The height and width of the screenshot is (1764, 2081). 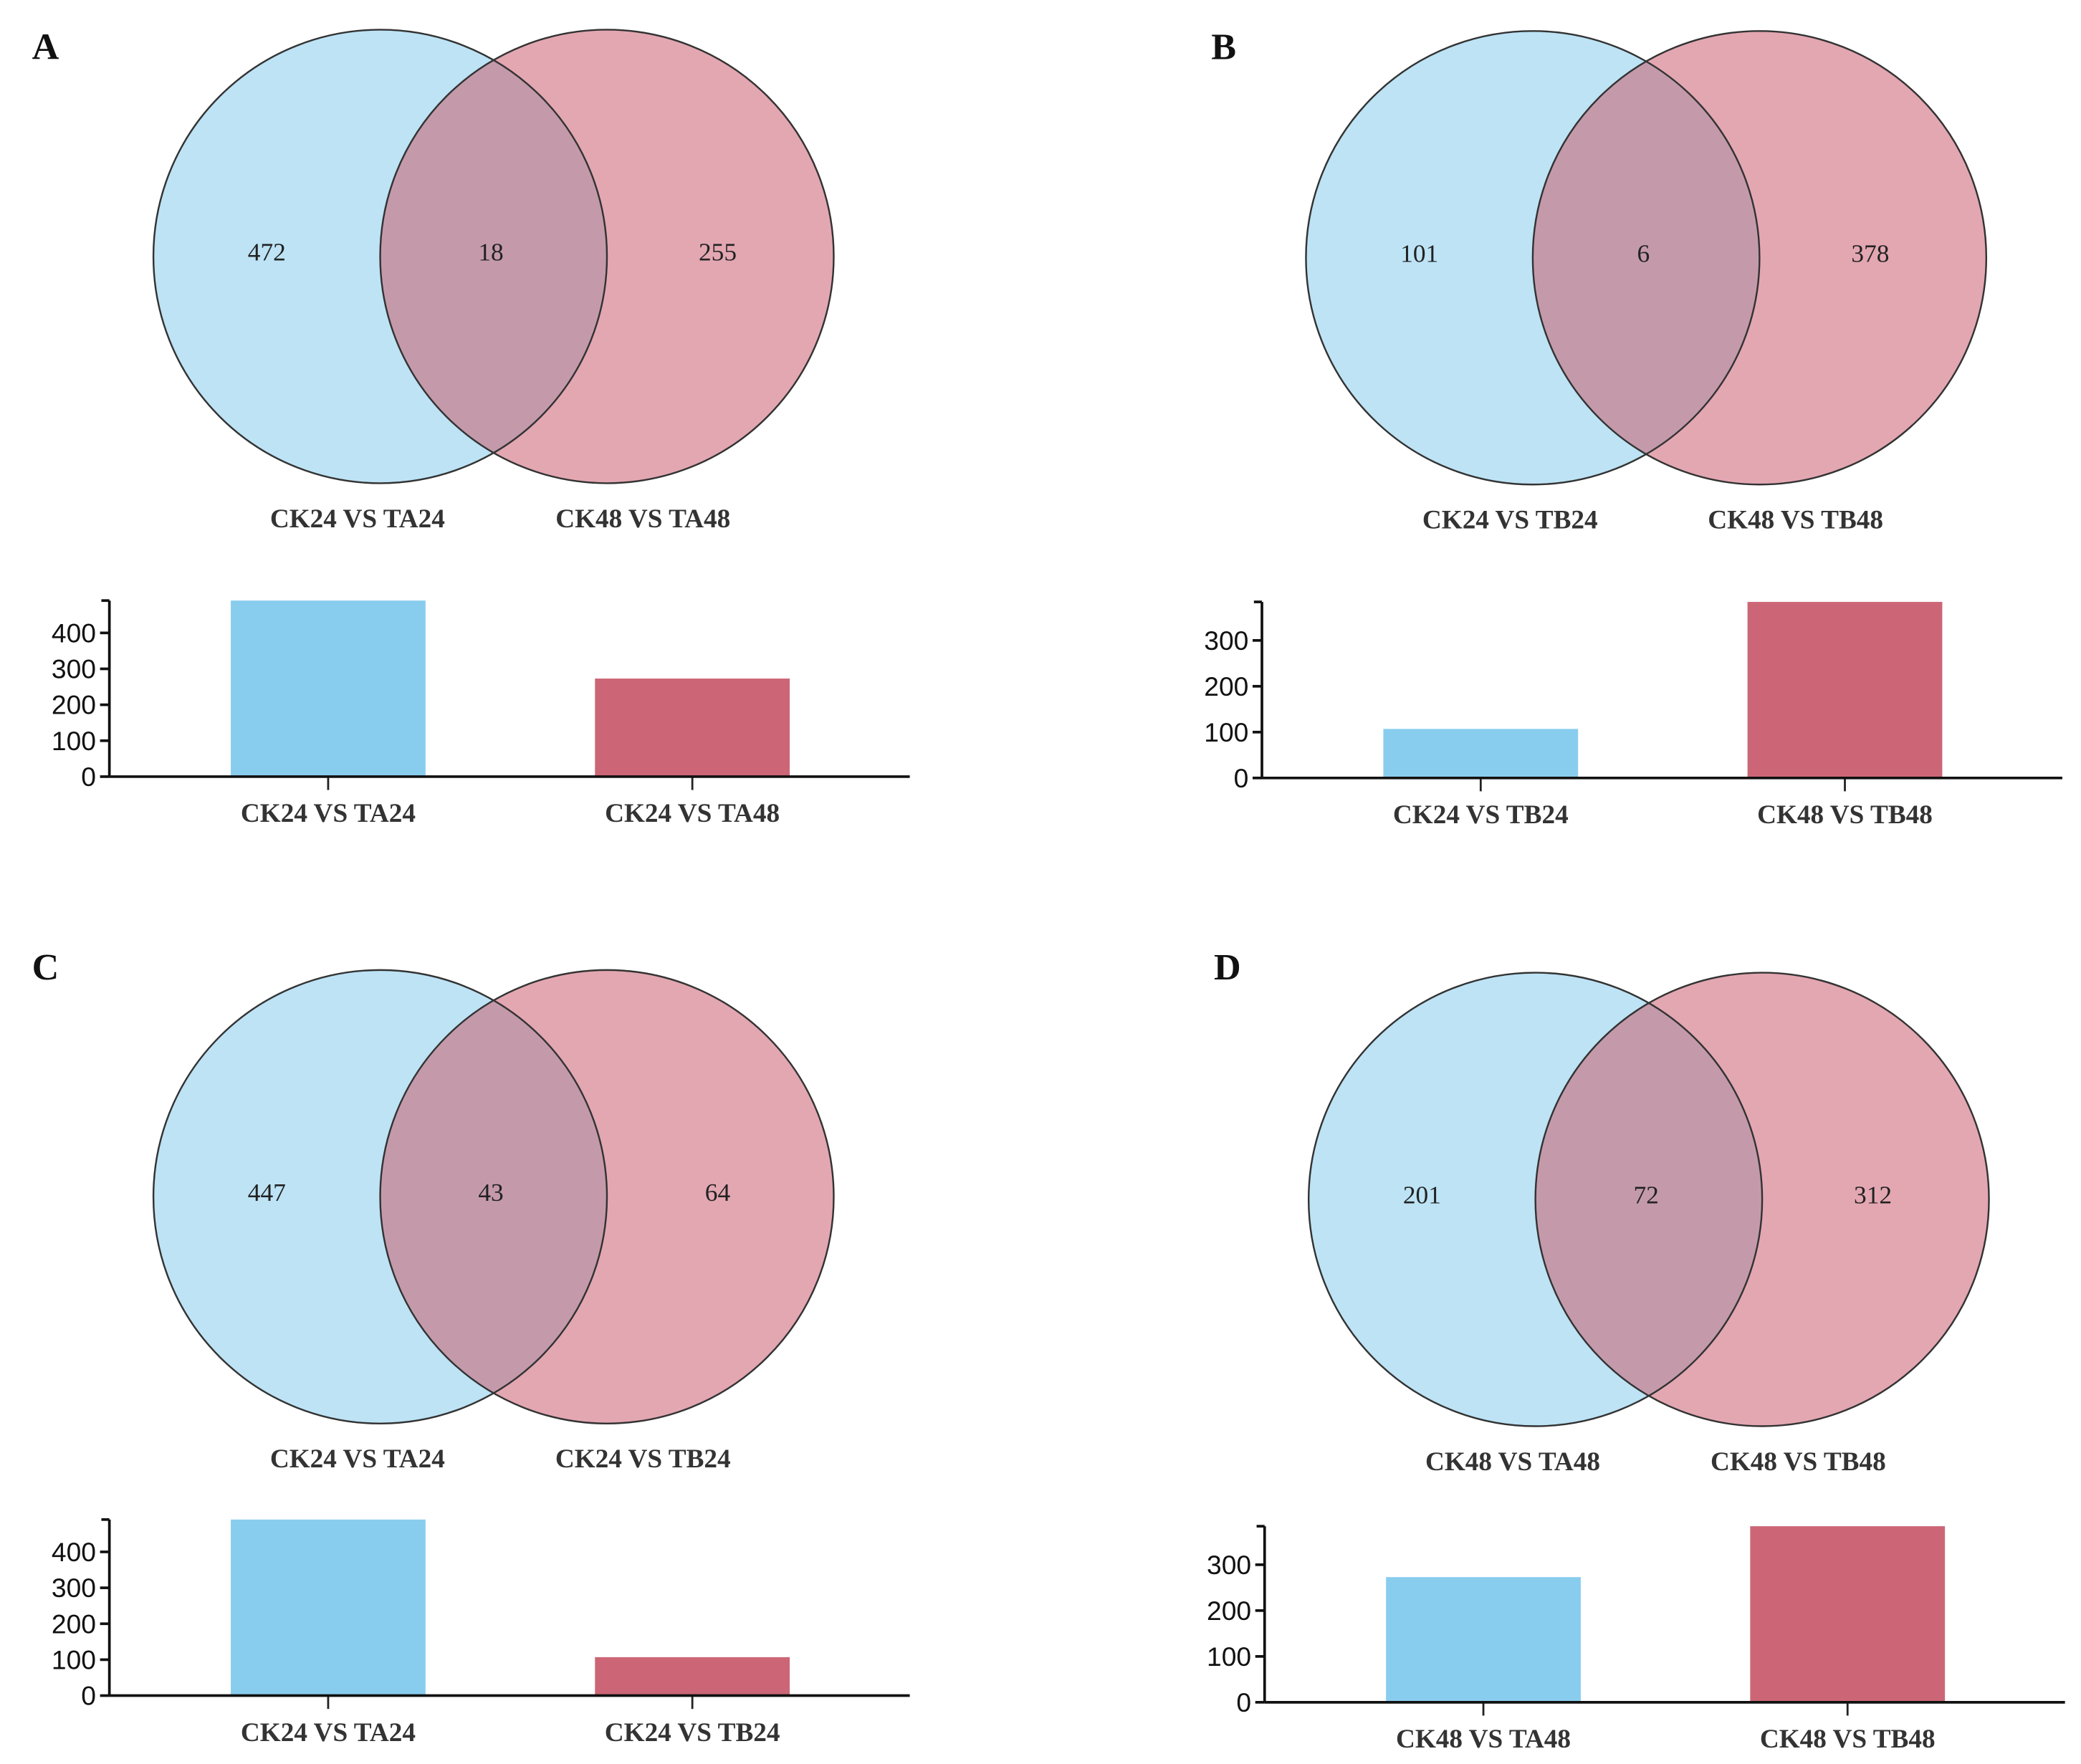 I want to click on panel-label: B, so click(x=1223, y=47).